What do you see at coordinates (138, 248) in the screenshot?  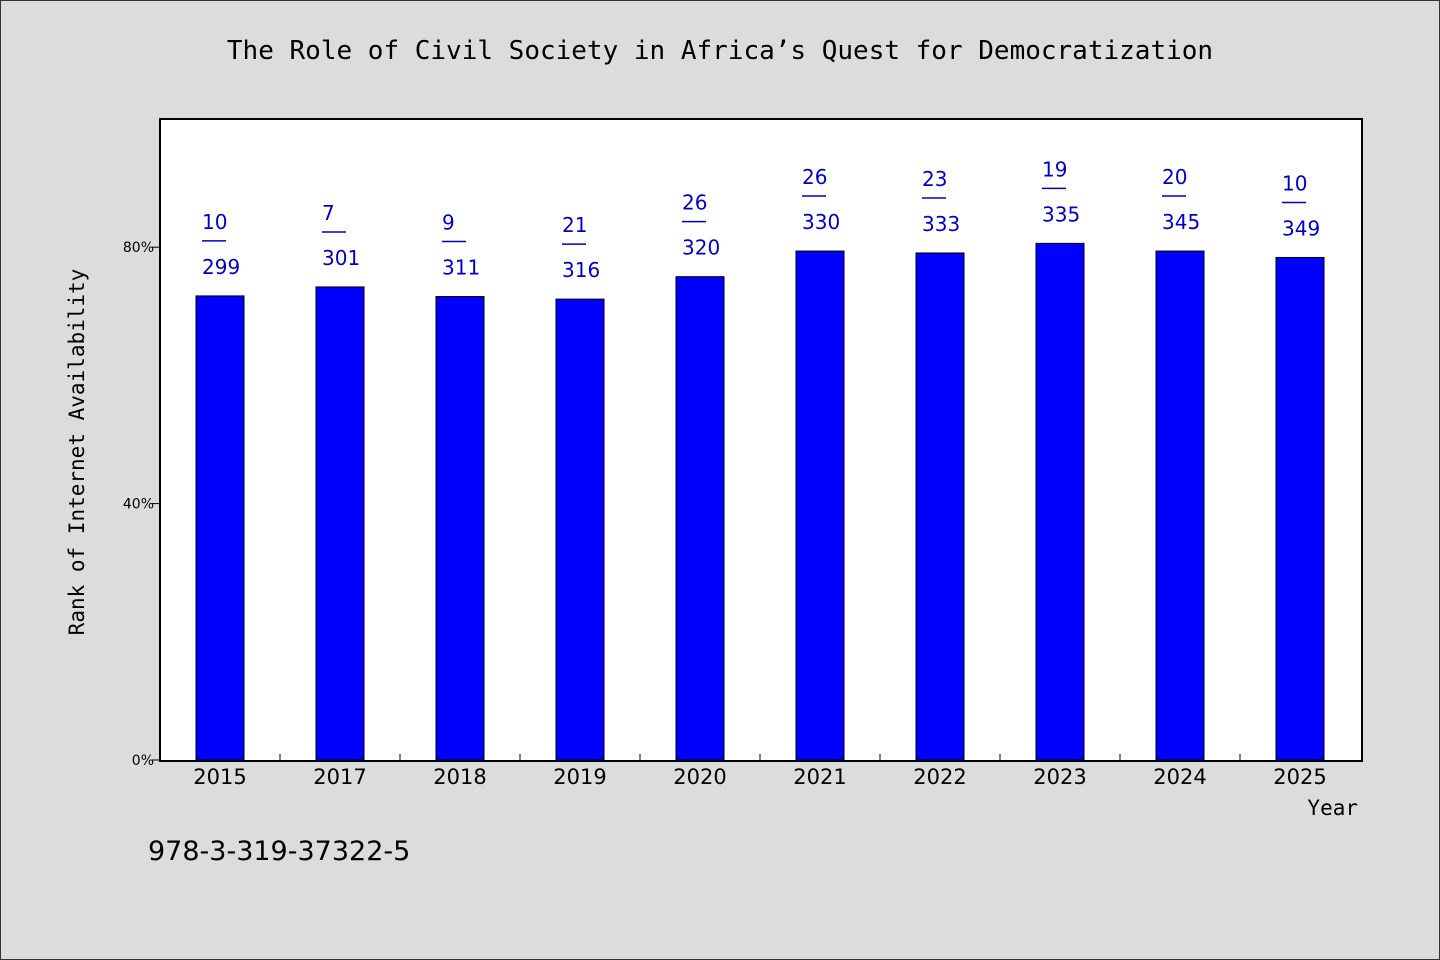 I see `y-tick-label: 80%` at bounding box center [138, 248].